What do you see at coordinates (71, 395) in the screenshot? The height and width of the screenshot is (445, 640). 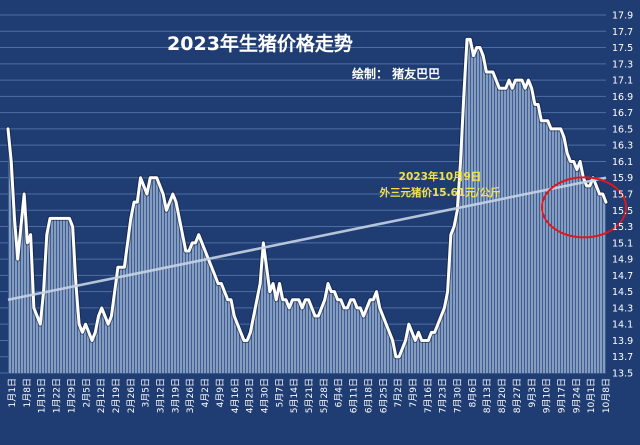 I see `x-tick-label: 1月29日` at bounding box center [71, 395].